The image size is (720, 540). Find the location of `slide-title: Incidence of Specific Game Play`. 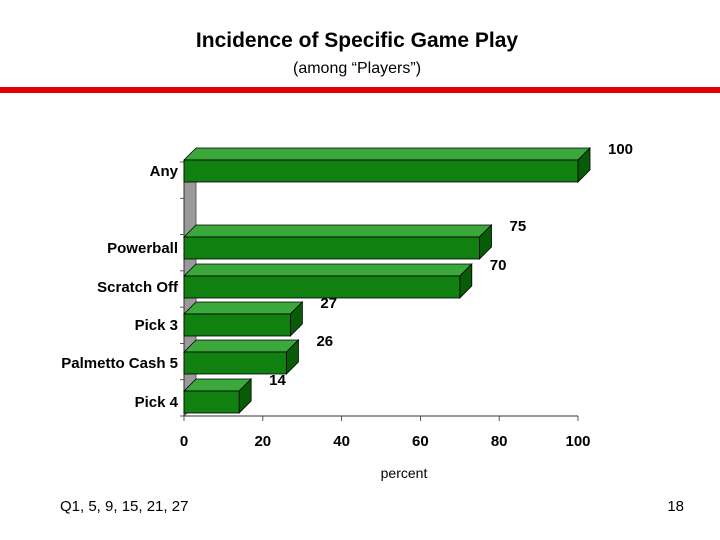

slide-title: Incidence of Specific Game Play is located at coordinates (357, 40).